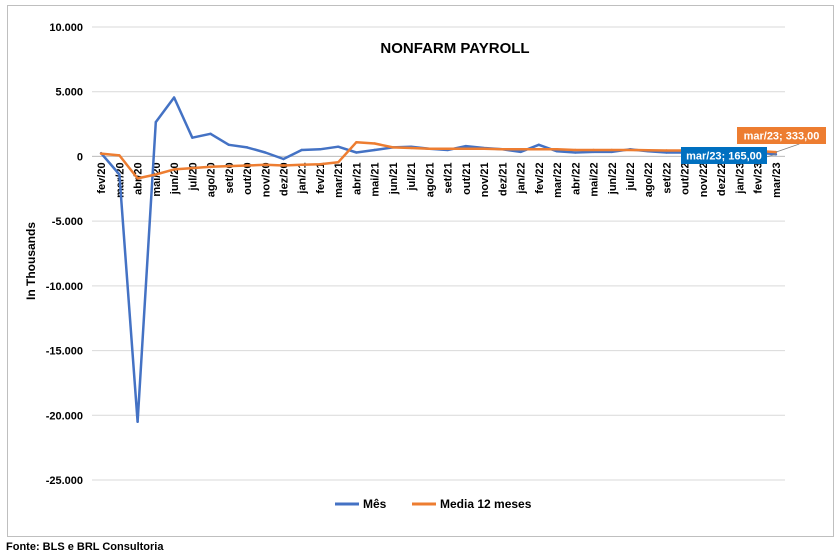  Describe the element at coordinates (394, 178) in the screenshot. I see `x-tick-label: jun/21` at that location.